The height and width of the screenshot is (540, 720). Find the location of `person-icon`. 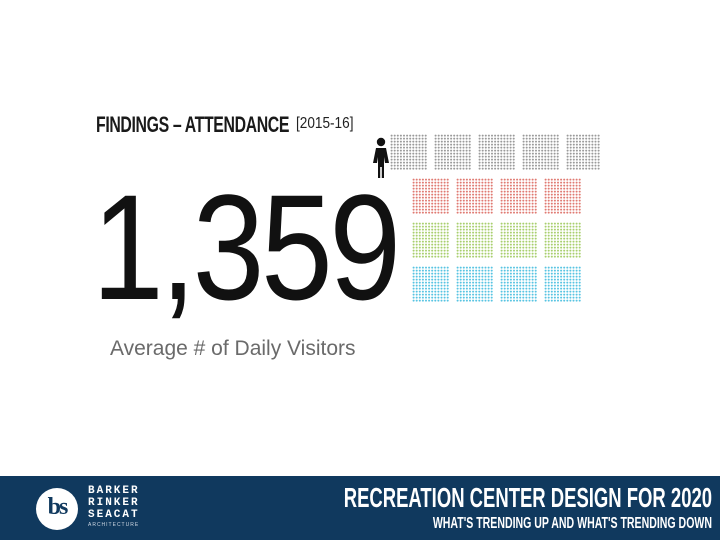

person-icon is located at coordinates (381, 157).